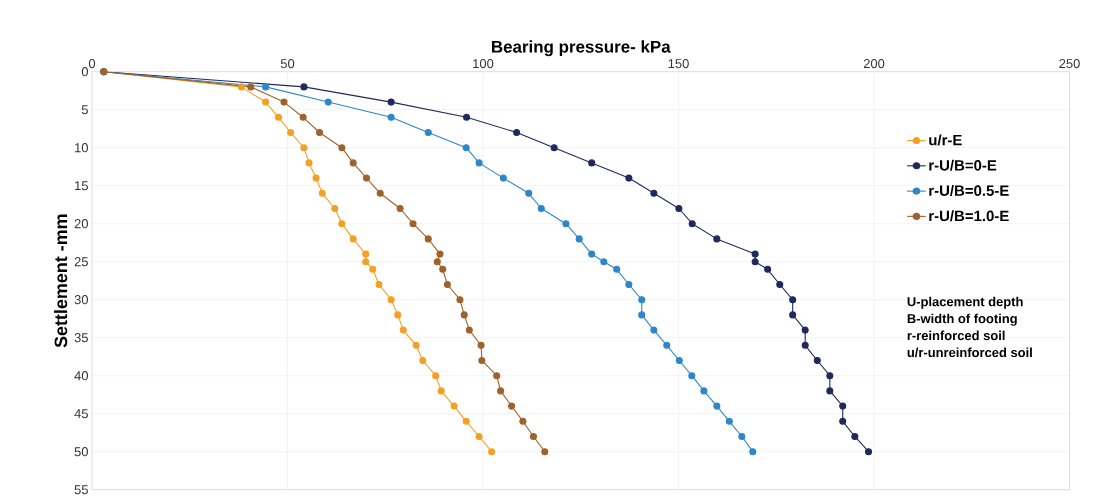 This screenshot has height=499, width=1094. Describe the element at coordinates (581, 48) in the screenshot. I see `x-axis-title: Bearing pressure- kPa` at that location.